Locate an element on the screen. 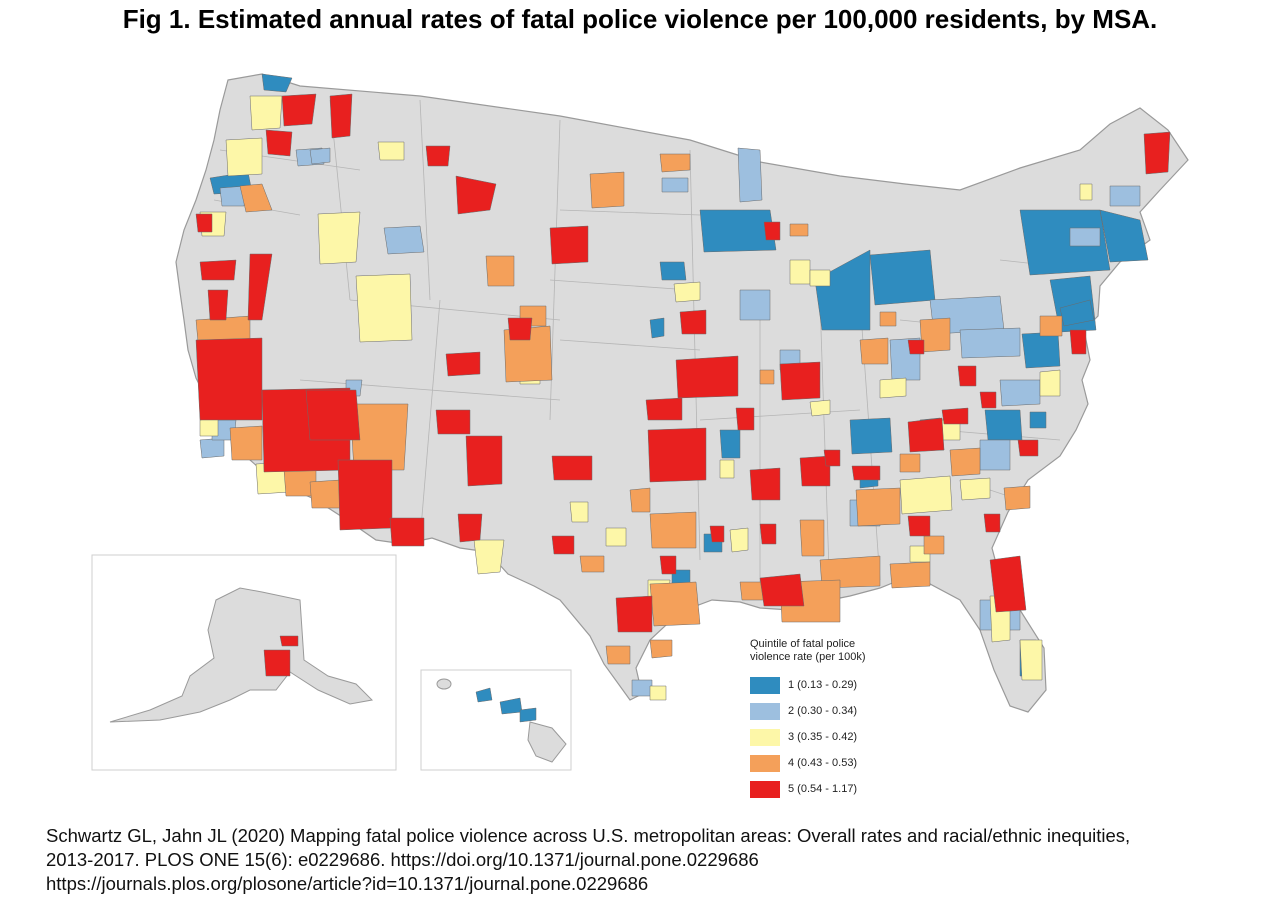  hawaii-kauai is located at coordinates (444, 684).